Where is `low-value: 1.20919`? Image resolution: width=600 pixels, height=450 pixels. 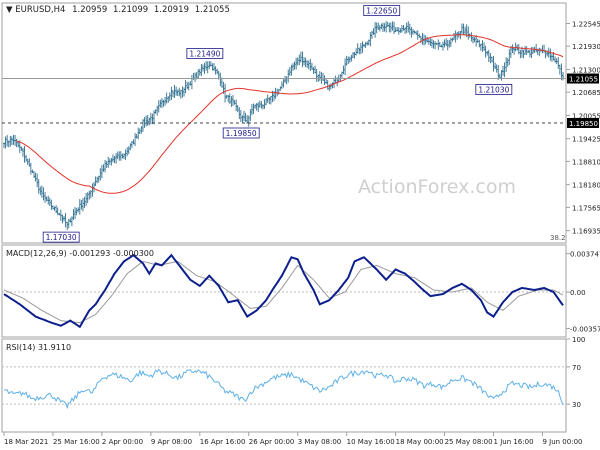 low-value: 1.20919 is located at coordinates (171, 10).